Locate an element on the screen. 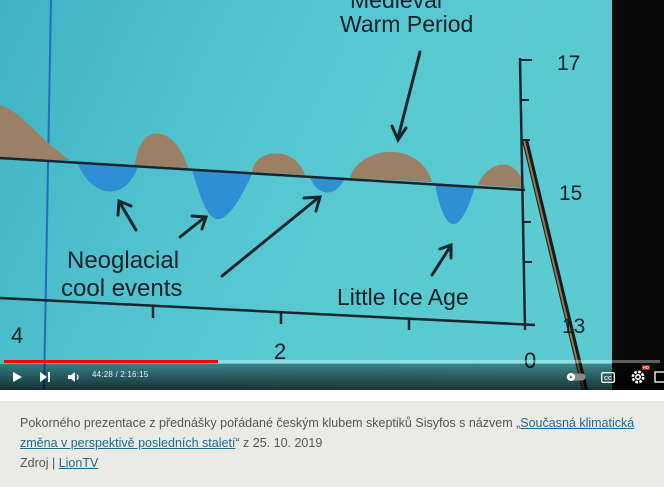  volume-icon is located at coordinates (73, 377).